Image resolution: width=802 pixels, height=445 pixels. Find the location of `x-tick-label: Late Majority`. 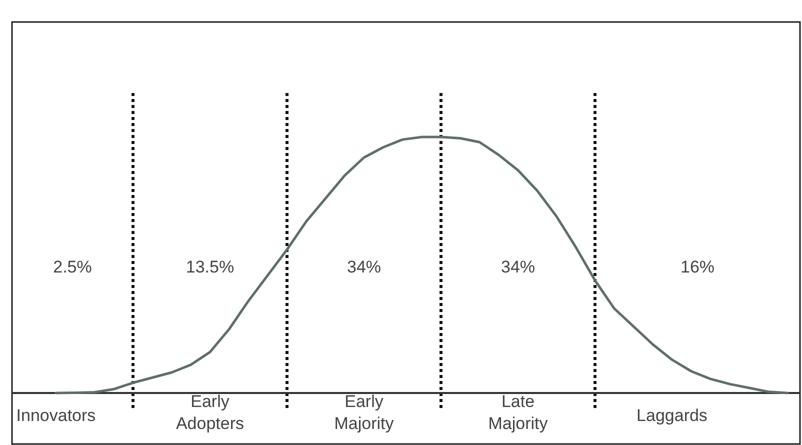

x-tick-label: Late Majority is located at coordinates (518, 412).